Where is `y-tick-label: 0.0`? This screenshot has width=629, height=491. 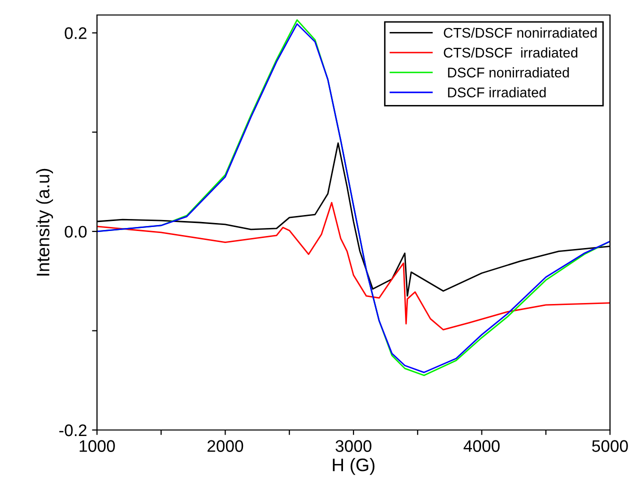
y-tick-label: 0.0 is located at coordinates (75, 232).